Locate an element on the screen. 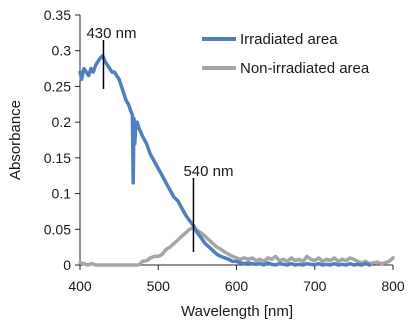 This screenshot has height=322, width=408. y-tick-label: 0.2 is located at coordinates (62, 122).